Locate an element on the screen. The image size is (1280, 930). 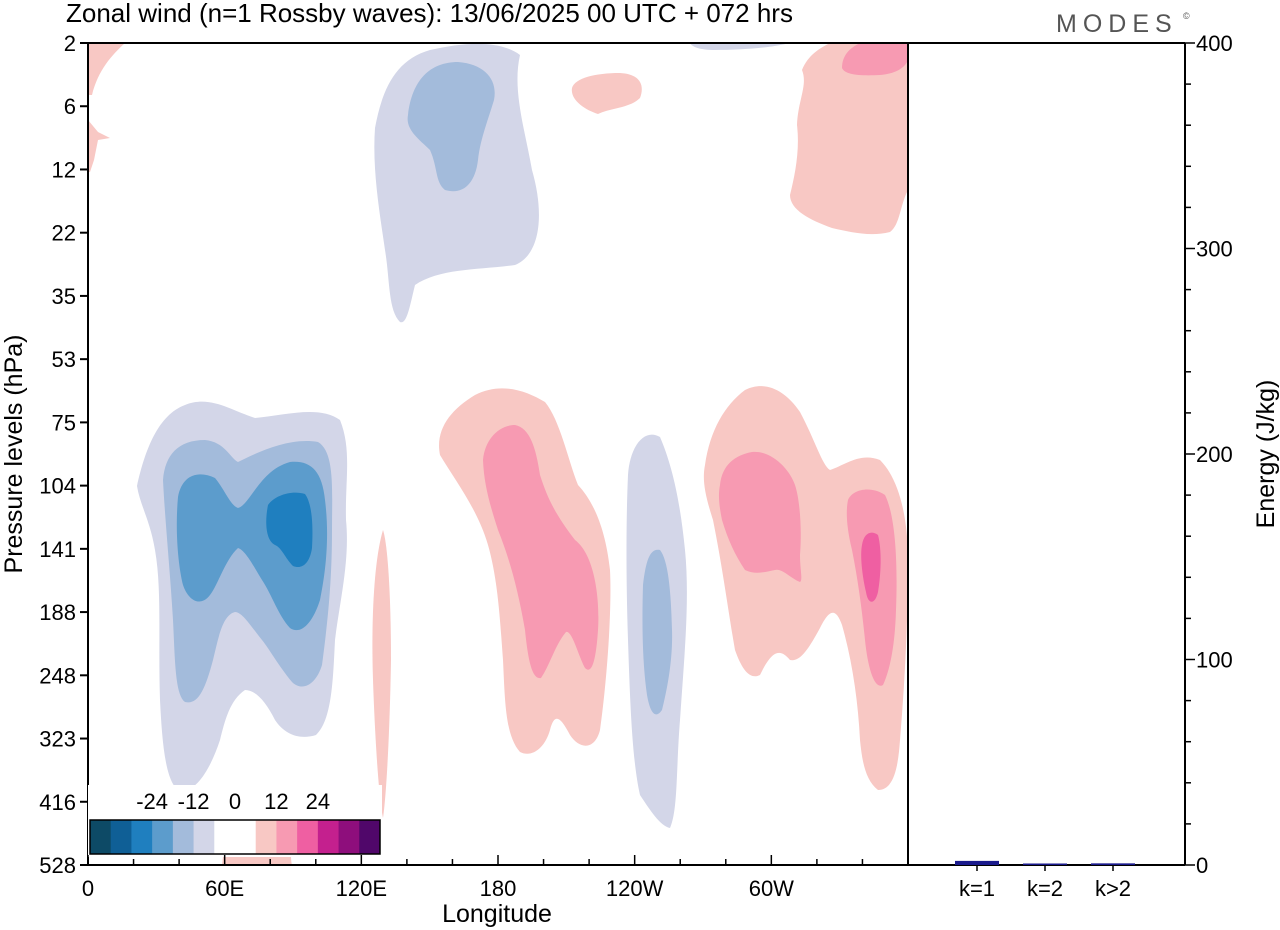
contour-positive-topleft is located at coordinates (106, 69).